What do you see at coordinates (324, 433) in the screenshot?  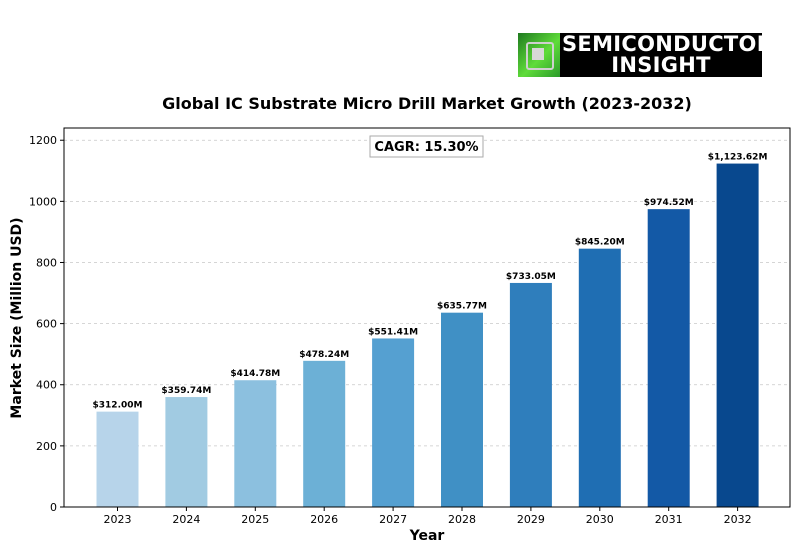 I see `bar-2026` at bounding box center [324, 433].